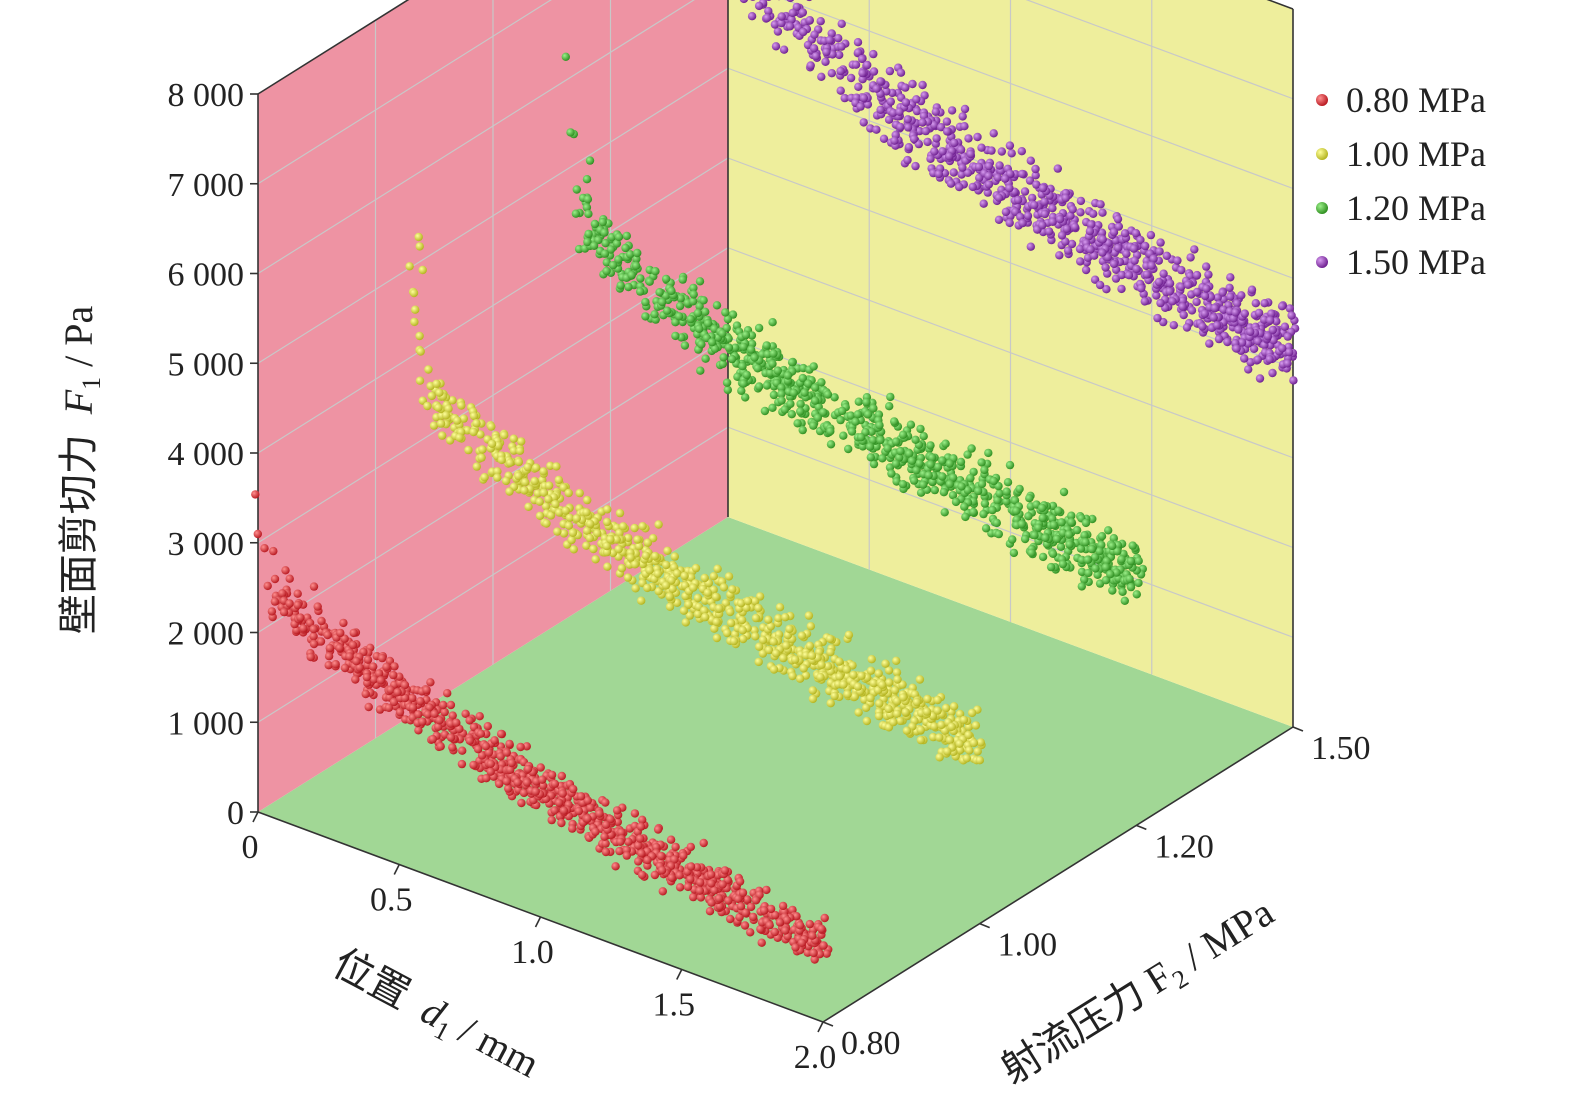  Describe the element at coordinates (493, 305) in the screenshot. I see `grid-left-h` at that location.